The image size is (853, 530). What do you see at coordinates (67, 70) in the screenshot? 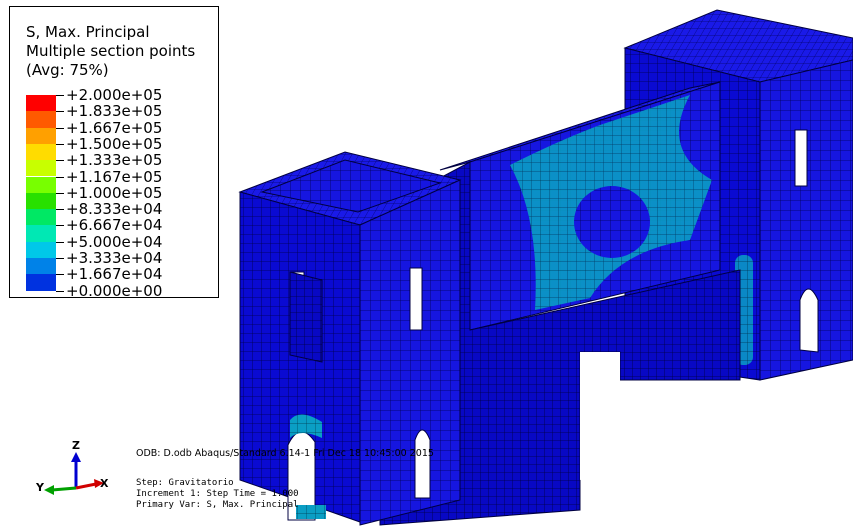
I see `legend-averaging: (Avg: 75%)` at bounding box center [67, 70].